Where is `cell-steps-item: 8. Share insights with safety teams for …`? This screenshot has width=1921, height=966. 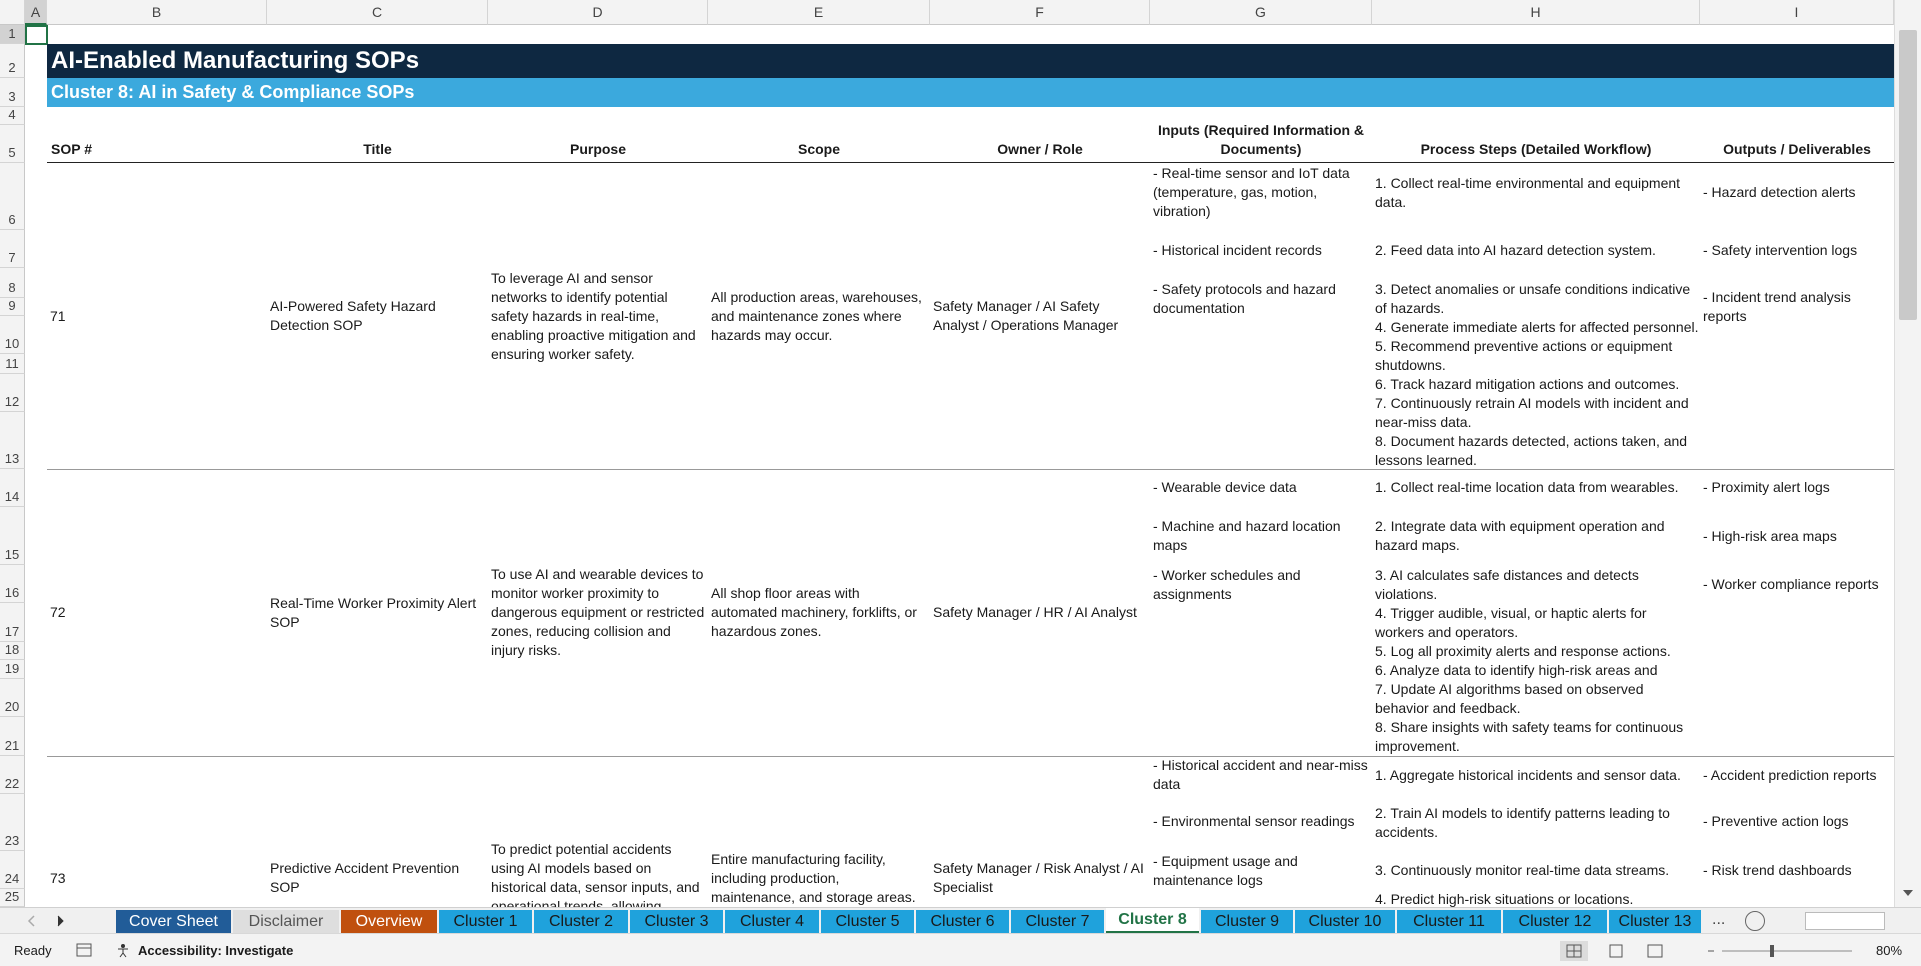
cell-steps-item: 8. Share insights with safety teams for … is located at coordinates (1529, 736).